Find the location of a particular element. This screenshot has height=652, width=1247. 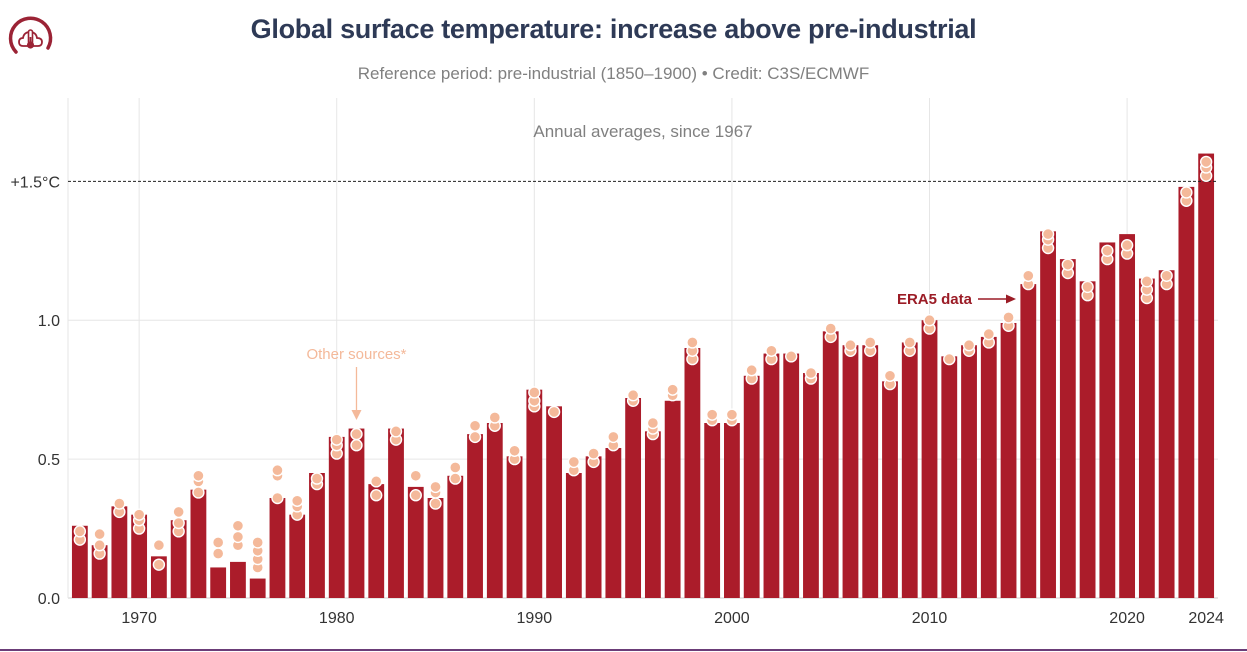

x-tick-label: 2000 is located at coordinates (732, 618).